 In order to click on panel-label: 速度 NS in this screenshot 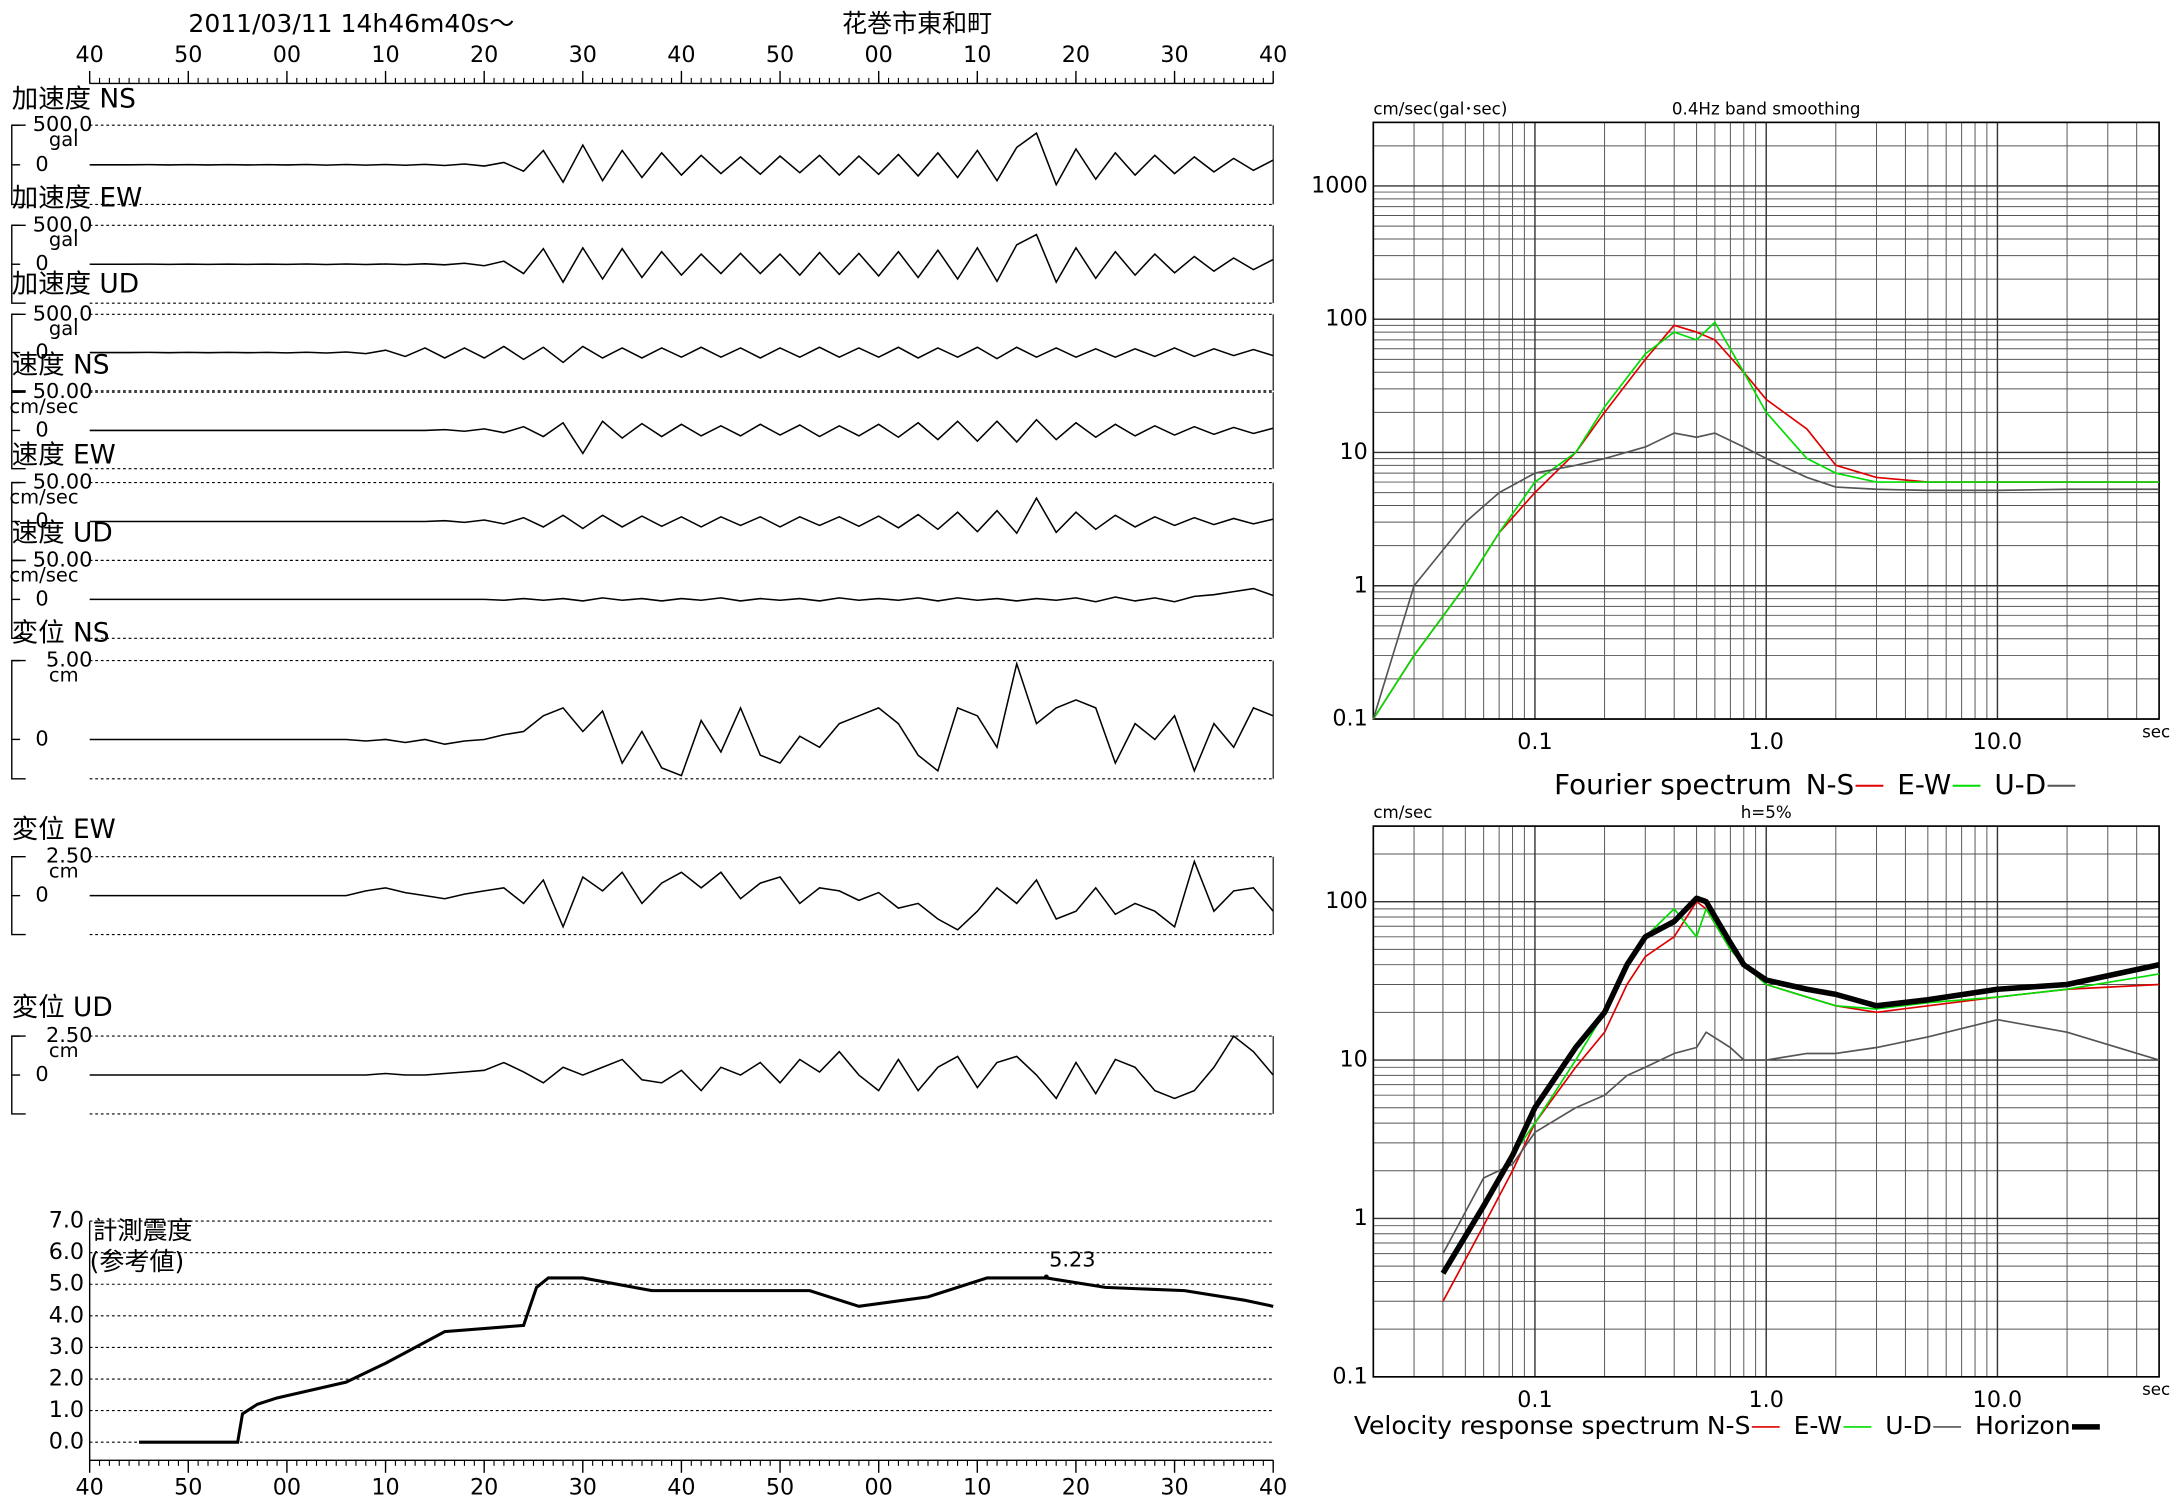, I will do `click(61, 364)`.